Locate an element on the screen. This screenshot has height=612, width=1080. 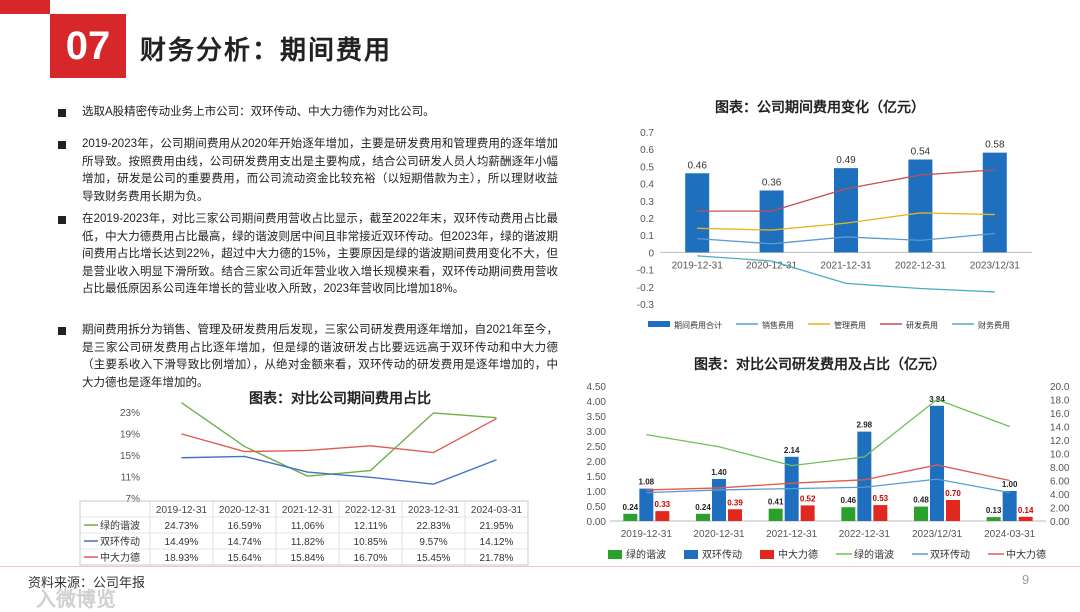
y2-tick-label: 12.00% is located at coordinates (1060, 441).